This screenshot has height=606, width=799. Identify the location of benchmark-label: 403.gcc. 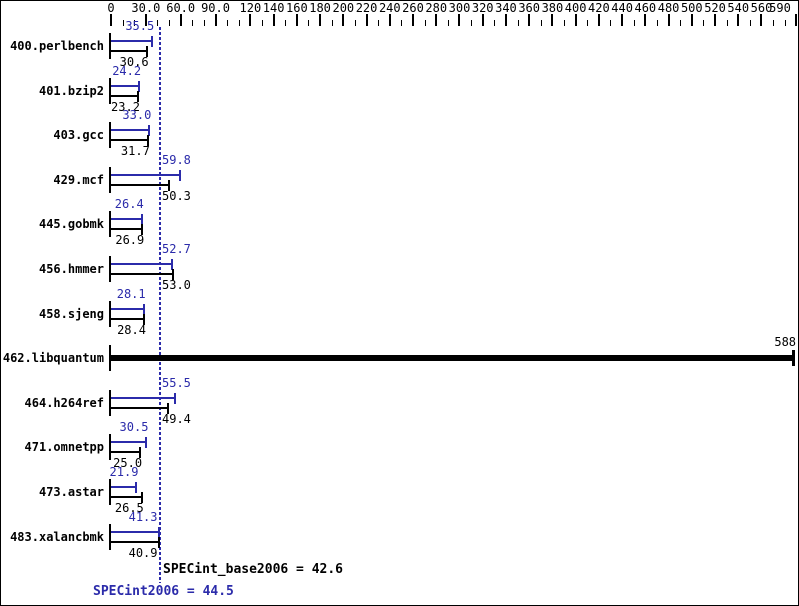
(78, 135).